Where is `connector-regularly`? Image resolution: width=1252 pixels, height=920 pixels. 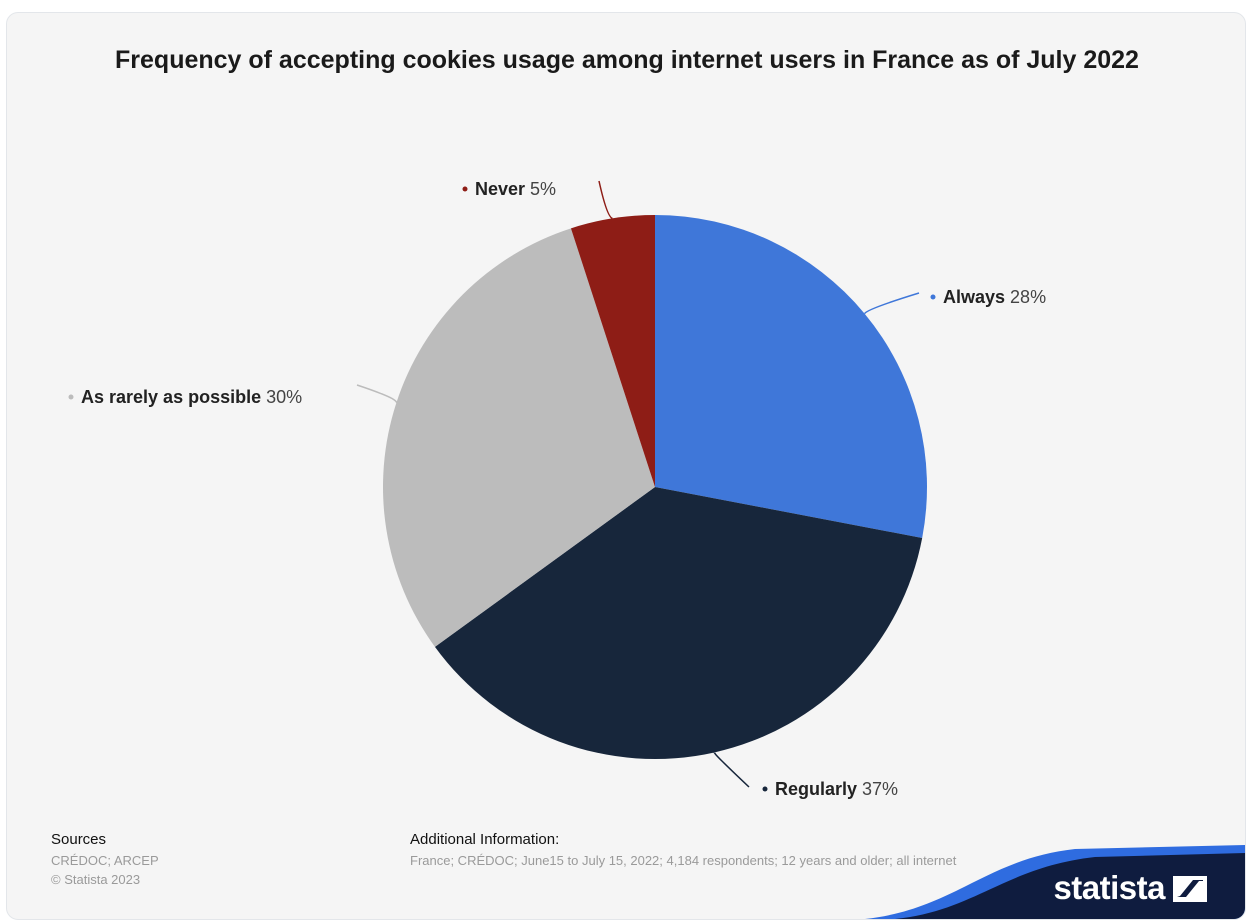 connector-regularly is located at coordinates (731, 769).